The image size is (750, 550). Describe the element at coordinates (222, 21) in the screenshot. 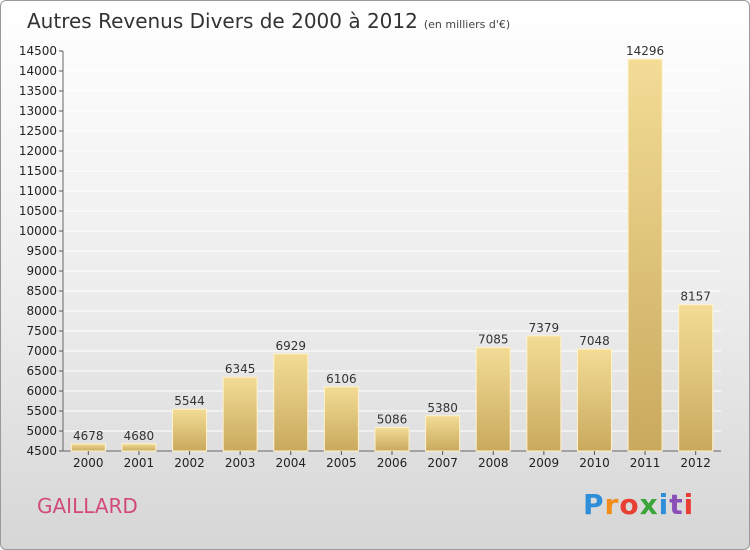

I see `chart-title-main: Autres Revenus Divers de 2000 à 2012` at that location.